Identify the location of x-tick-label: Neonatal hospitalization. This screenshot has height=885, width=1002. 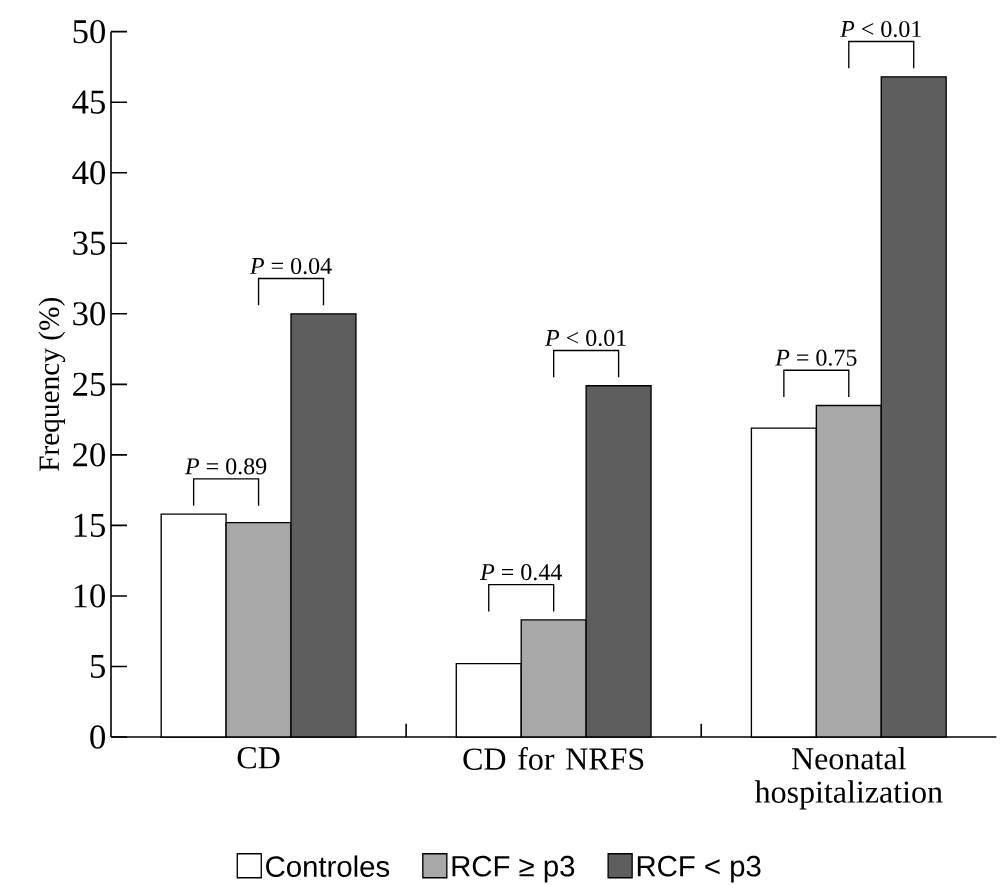
(848, 778).